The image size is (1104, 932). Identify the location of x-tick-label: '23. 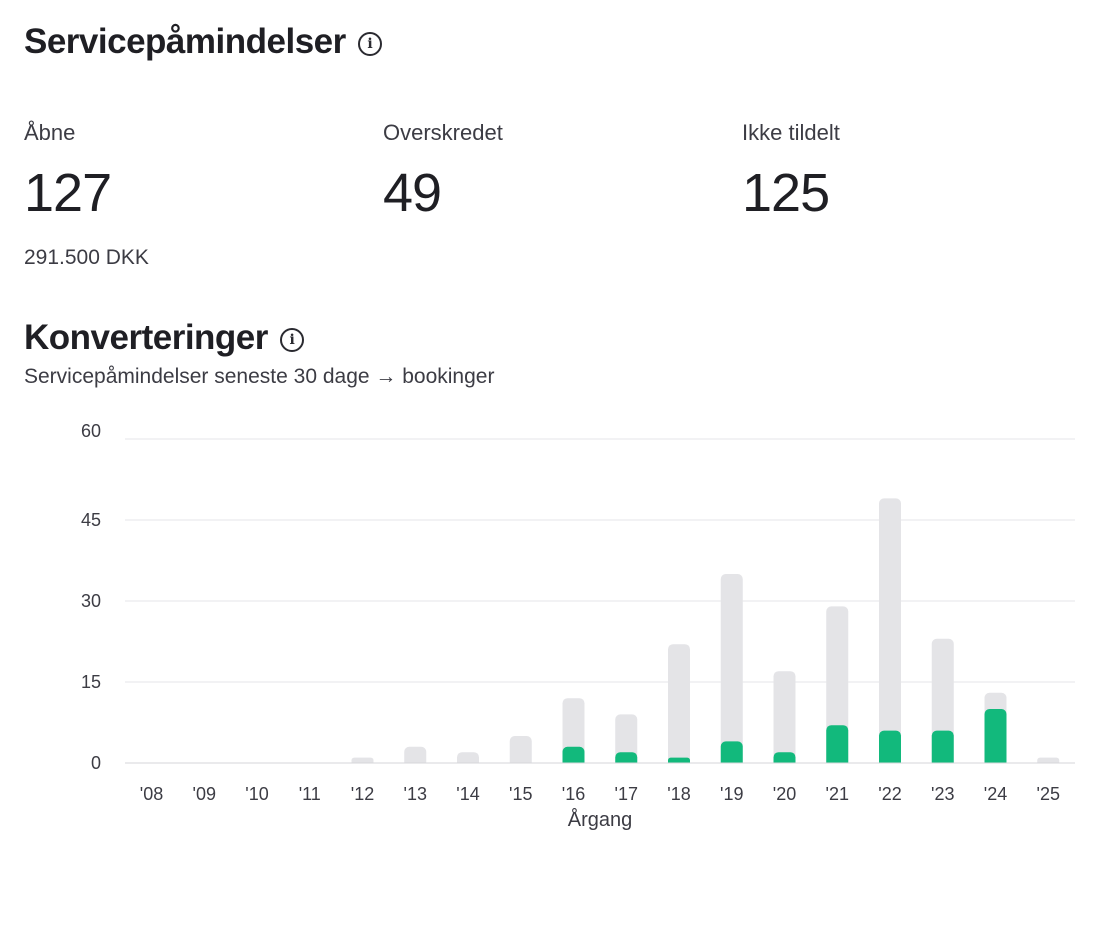
(942, 794).